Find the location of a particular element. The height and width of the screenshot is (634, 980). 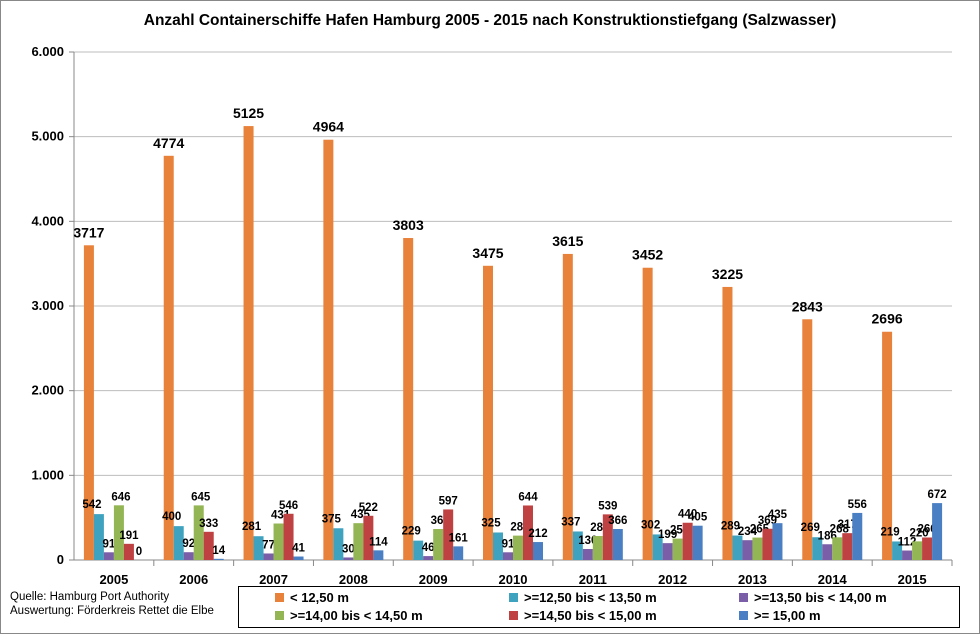

x-tick-label: 2008 is located at coordinates (353, 579).